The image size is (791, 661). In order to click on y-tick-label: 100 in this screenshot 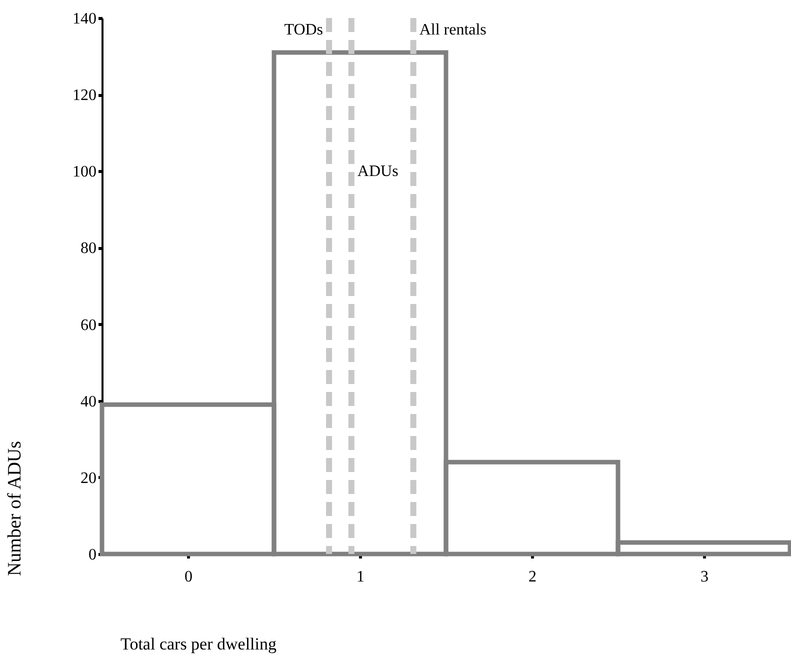, I will do `click(84, 172)`.